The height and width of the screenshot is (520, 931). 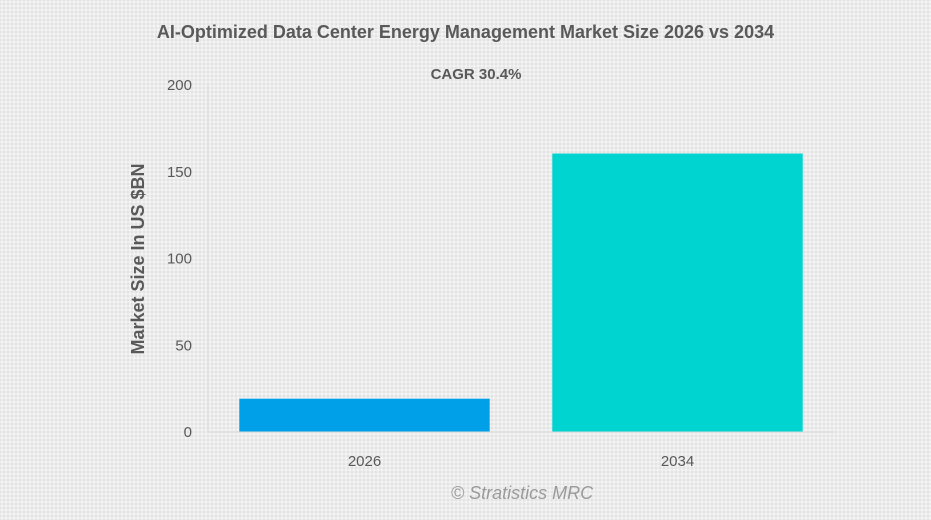 I want to click on y-tick-label: 100, so click(x=179, y=259).